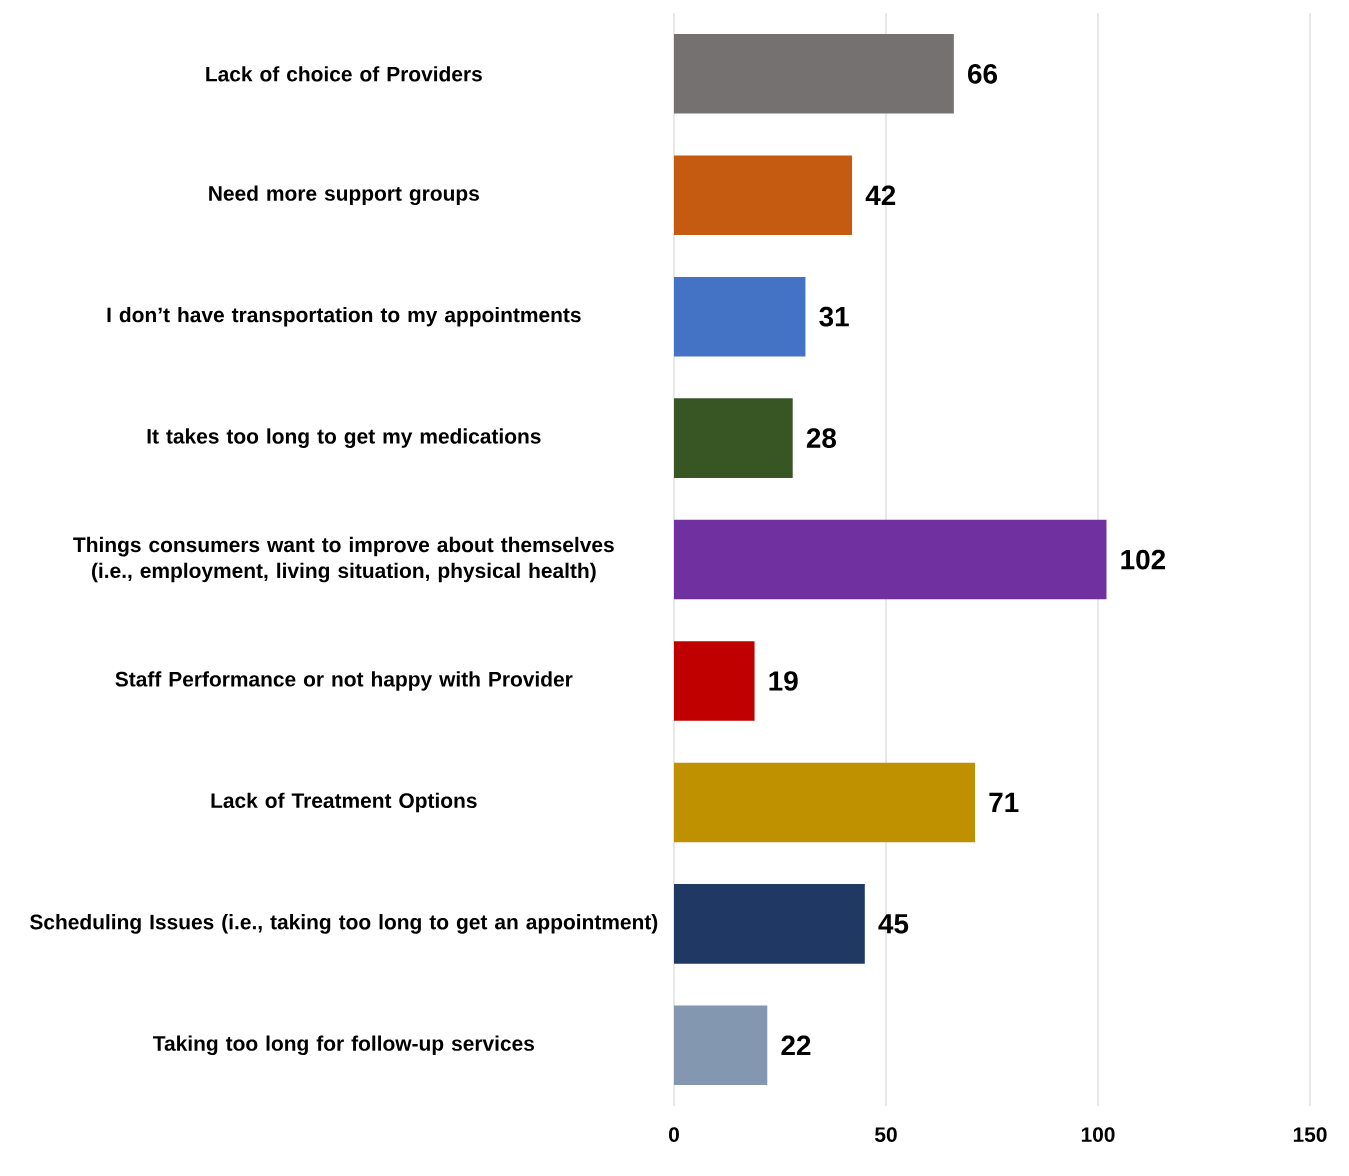 The image size is (1349, 1176). What do you see at coordinates (893, 924) in the screenshot?
I see `data-label: 45` at bounding box center [893, 924].